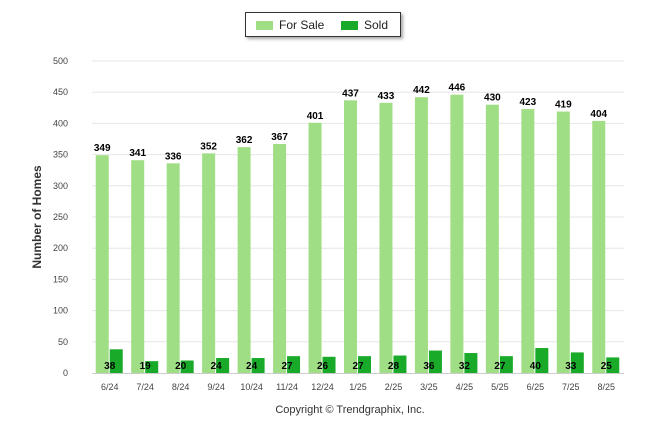 The width and height of the screenshot is (646, 434). I want to click on x-tick-label-6-25: 6/25, so click(536, 387).